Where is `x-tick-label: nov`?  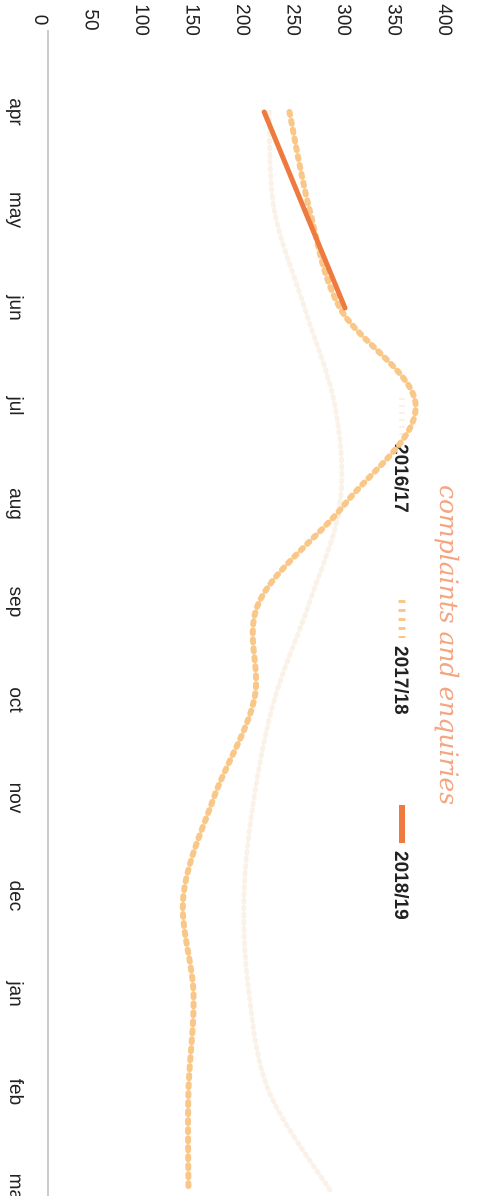
x-tick-label: nov is located at coordinates (15, 798).